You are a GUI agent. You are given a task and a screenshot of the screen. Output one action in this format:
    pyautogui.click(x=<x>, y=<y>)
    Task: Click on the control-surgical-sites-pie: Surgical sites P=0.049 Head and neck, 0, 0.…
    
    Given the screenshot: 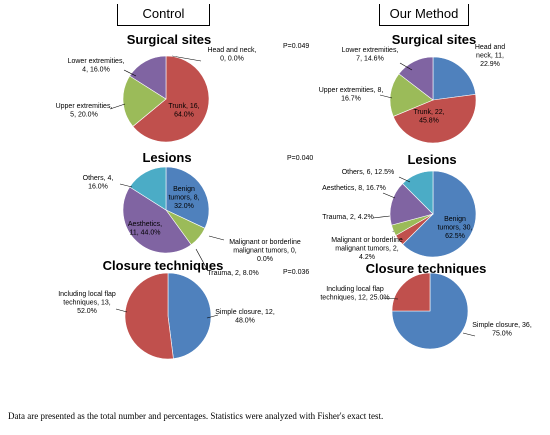 What is the action you would take?
    pyautogui.click(x=182, y=87)
    